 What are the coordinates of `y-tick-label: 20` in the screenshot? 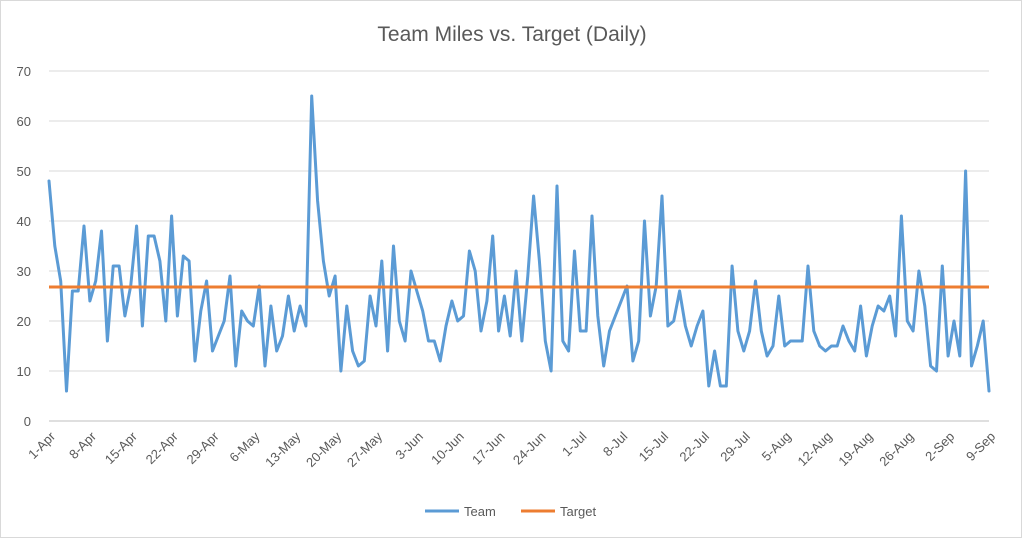 It's located at (24, 321).